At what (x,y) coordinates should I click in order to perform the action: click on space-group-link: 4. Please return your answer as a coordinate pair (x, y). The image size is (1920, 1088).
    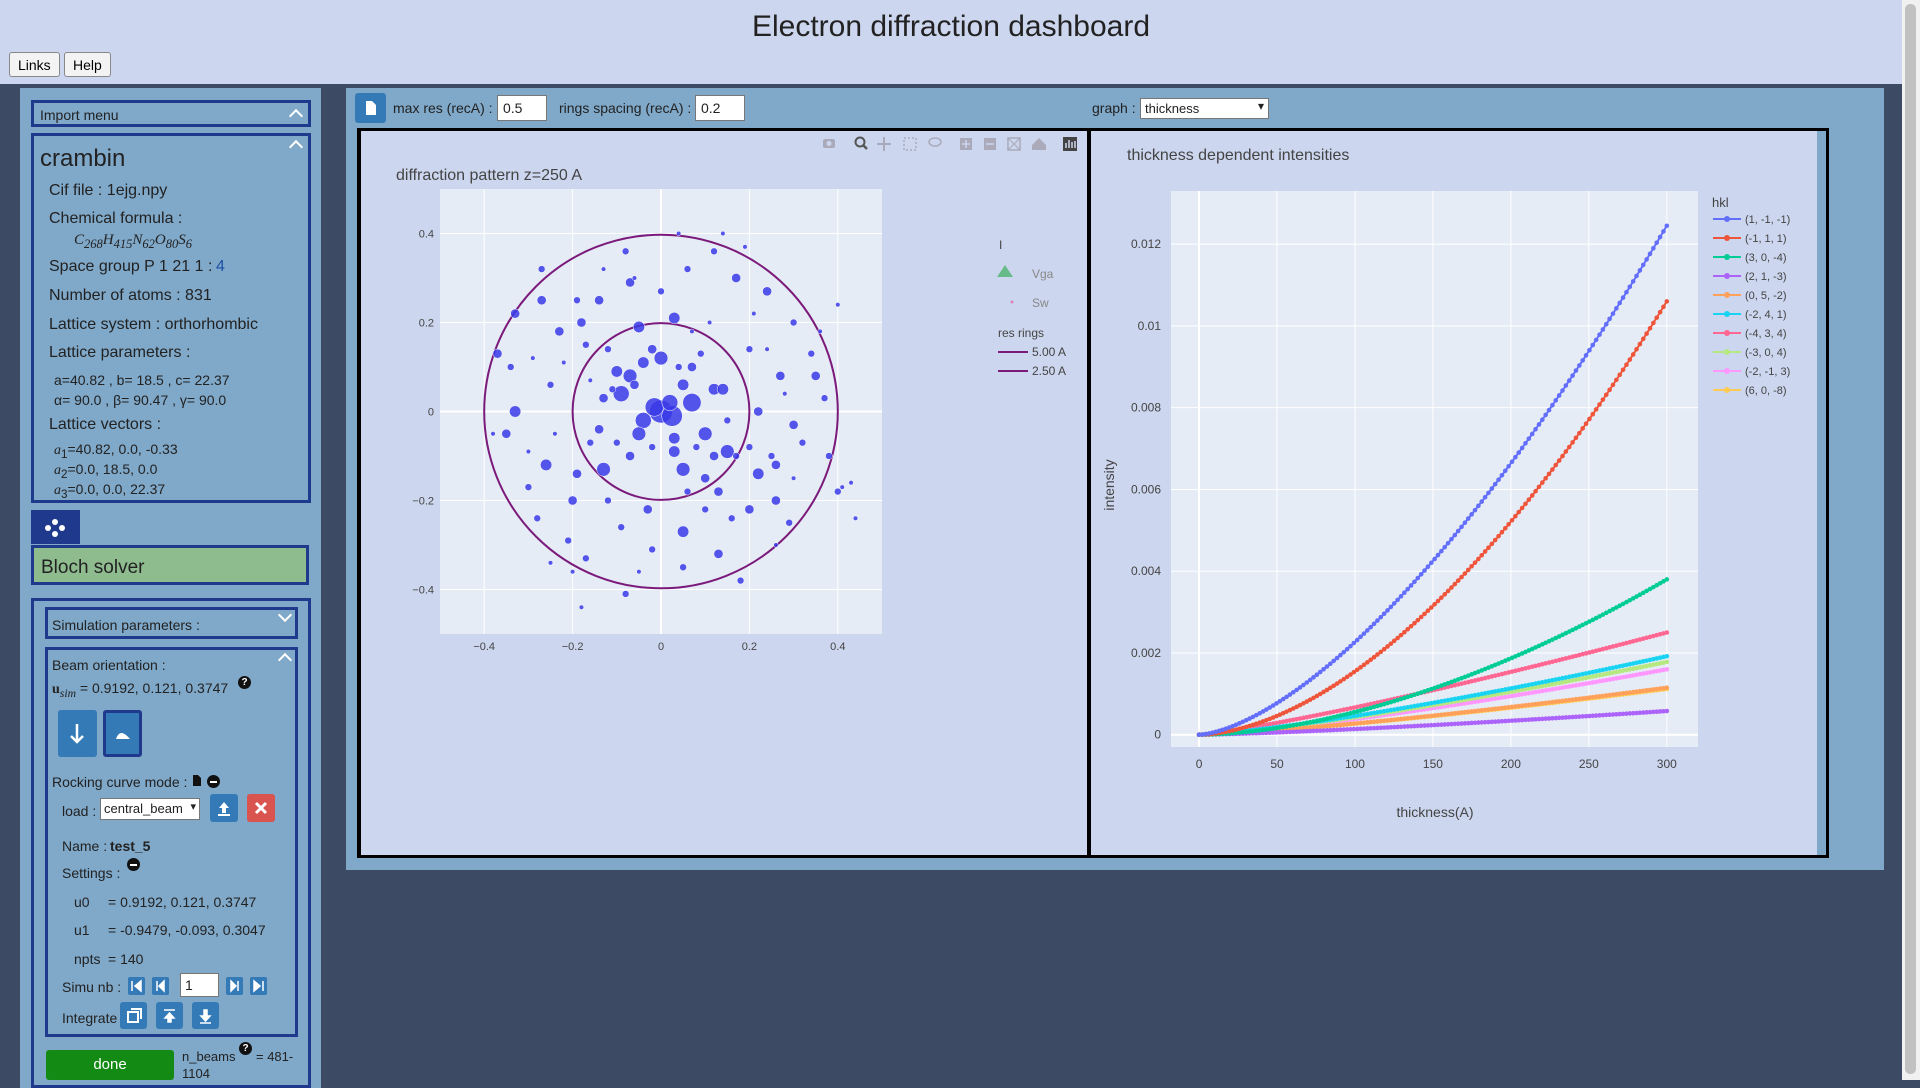
    Looking at the image, I should click on (220, 266).